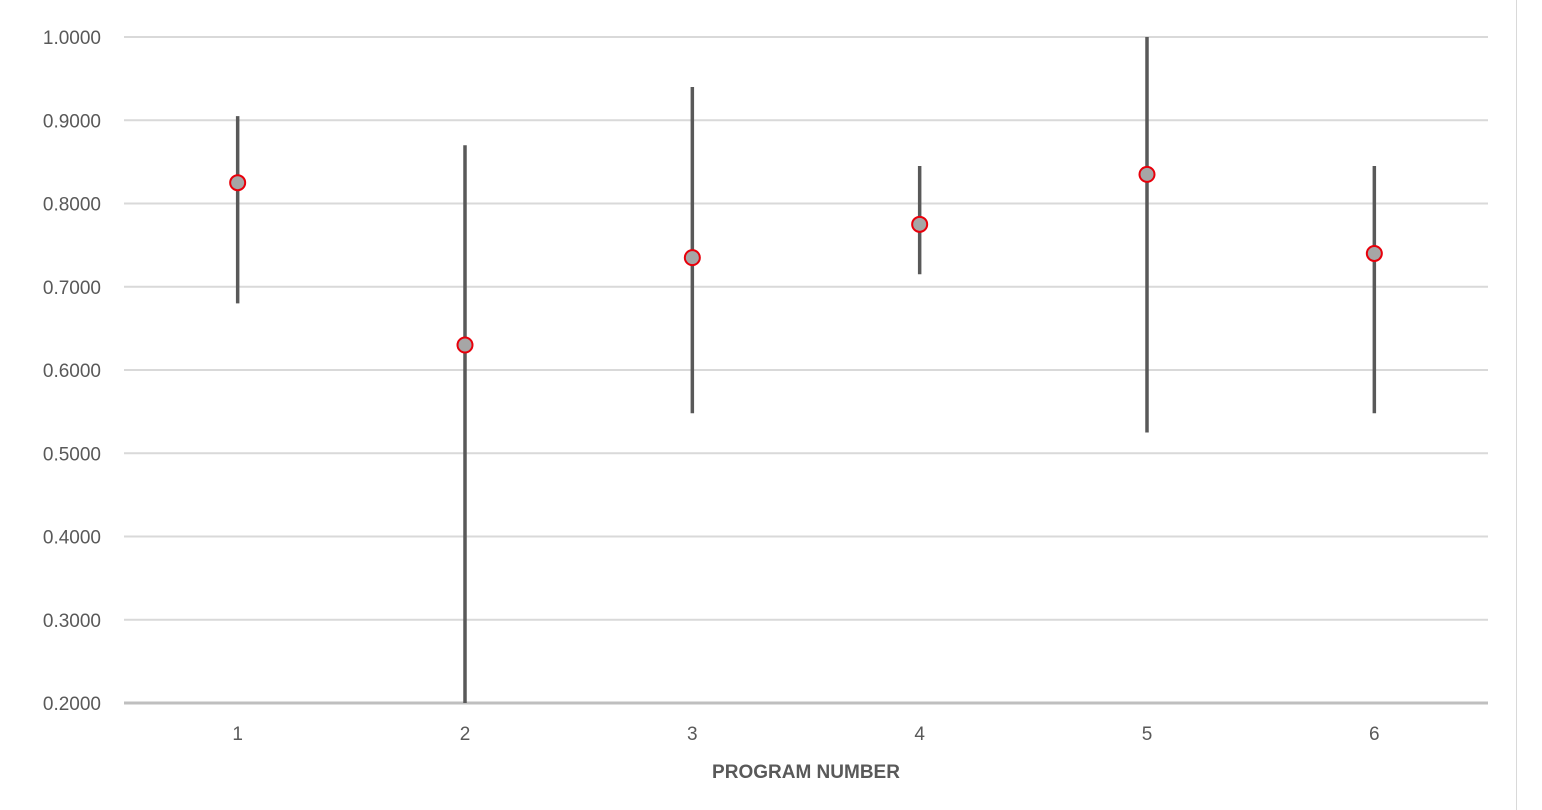 This screenshot has width=1542, height=810. I want to click on y-tick-label: 0.7000, so click(72, 288).